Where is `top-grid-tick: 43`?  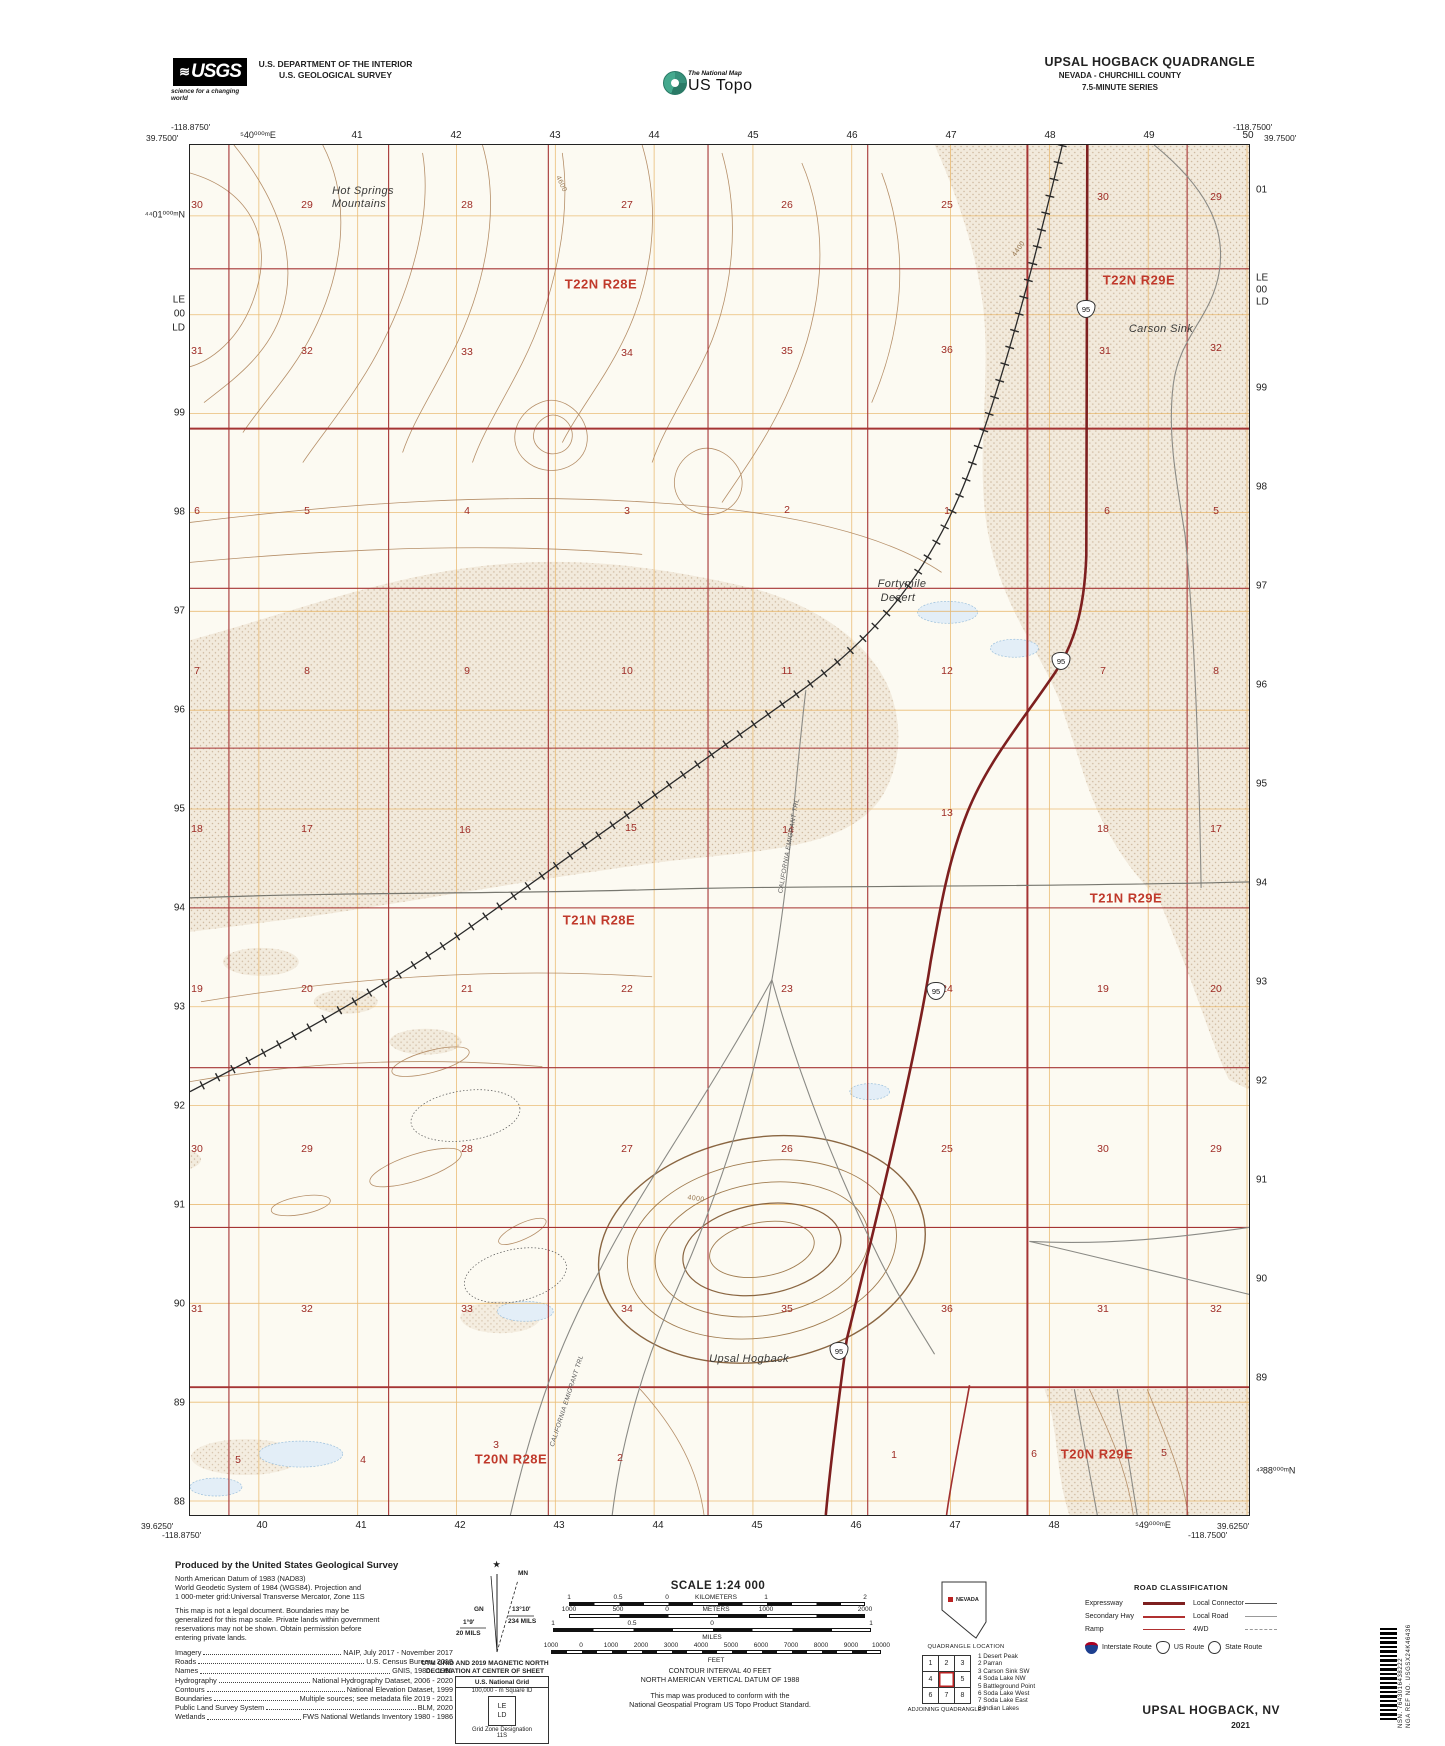 top-grid-tick: 43 is located at coordinates (555, 135).